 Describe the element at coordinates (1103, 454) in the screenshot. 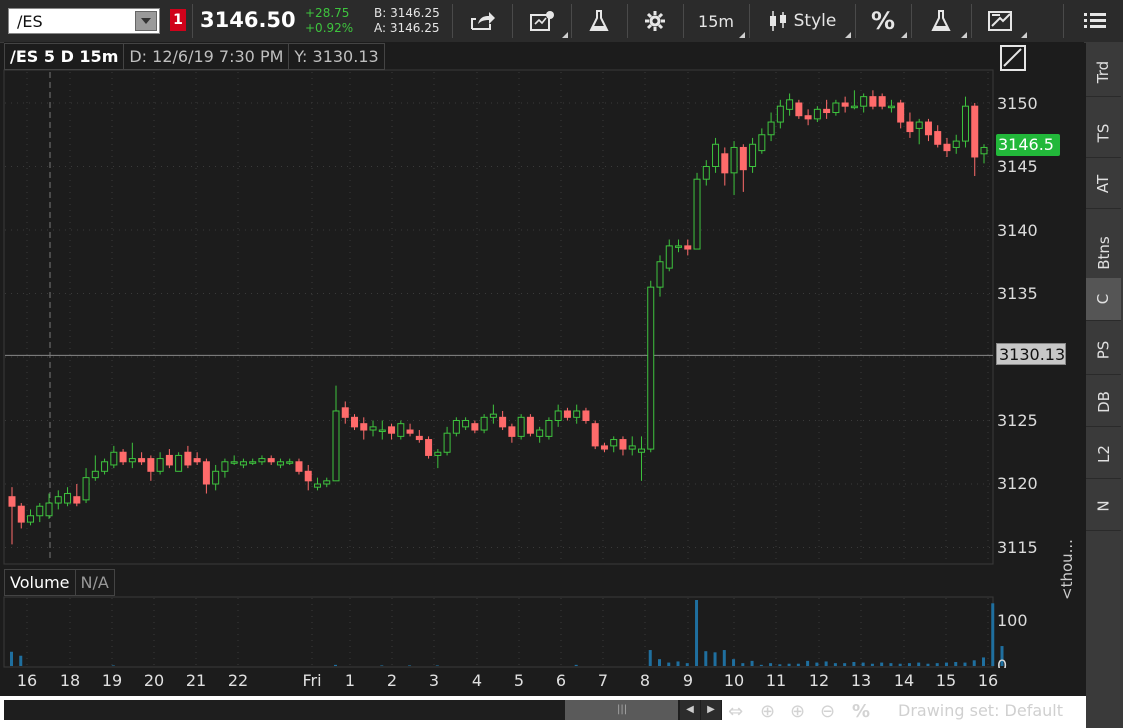

I see `tab-level-2: L2` at that location.